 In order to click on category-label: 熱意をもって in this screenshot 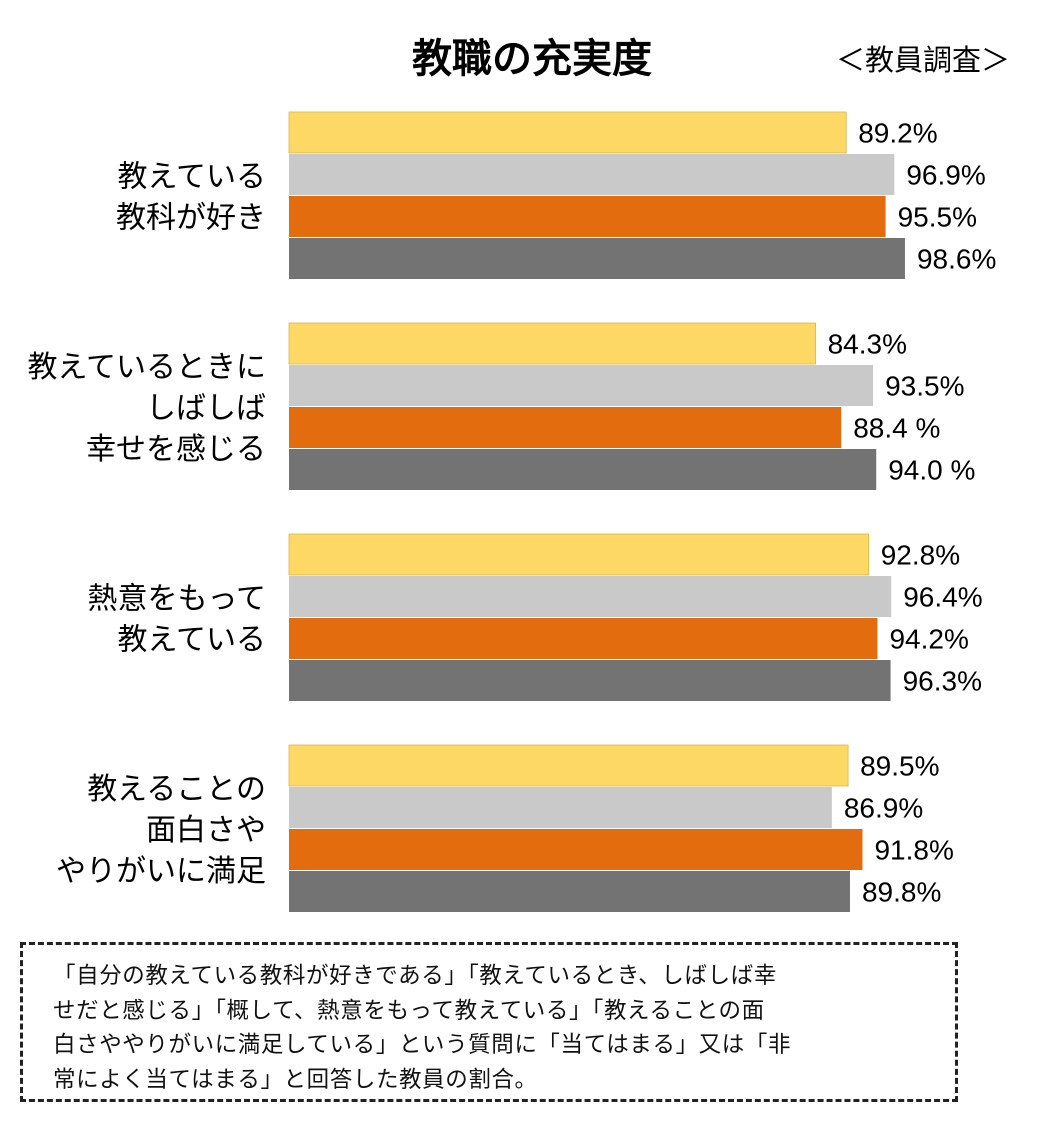, I will do `click(177, 599)`.